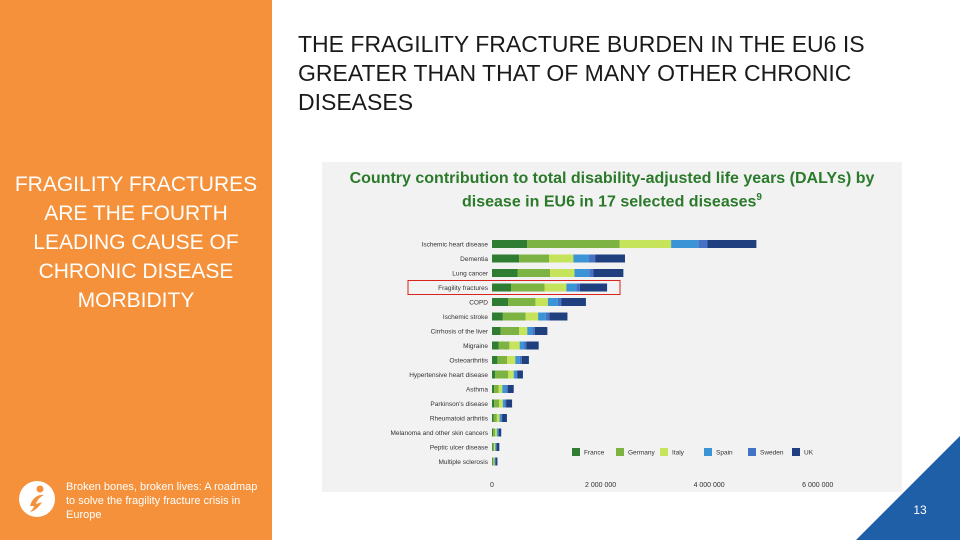 This screenshot has width=960, height=540. I want to click on category-label: Ischemic heart disease, so click(455, 245).